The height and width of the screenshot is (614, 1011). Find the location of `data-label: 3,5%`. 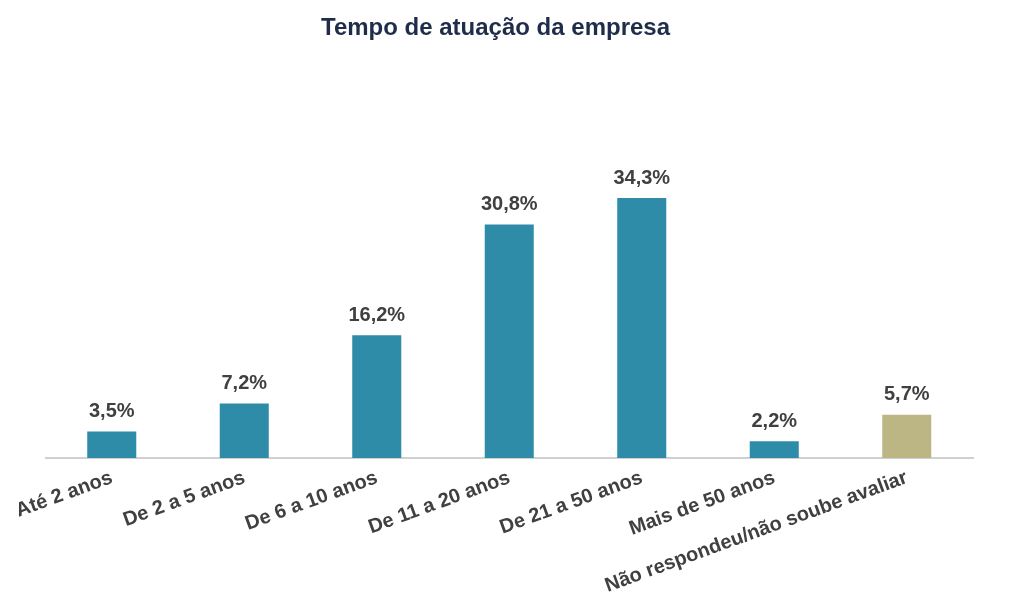

data-label: 3,5% is located at coordinates (111, 409).